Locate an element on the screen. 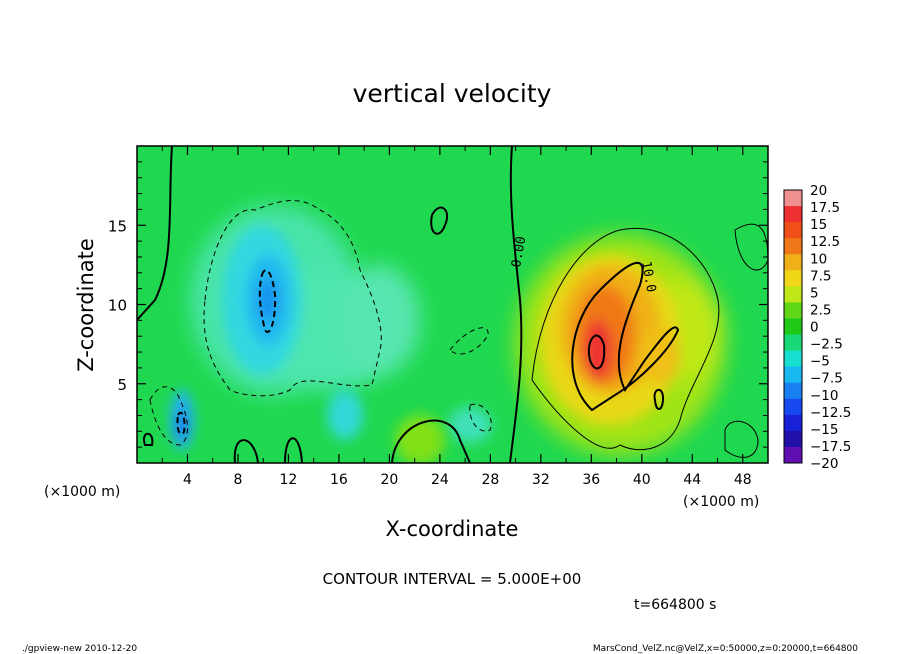  x-tick-label: 32 is located at coordinates (541, 480).